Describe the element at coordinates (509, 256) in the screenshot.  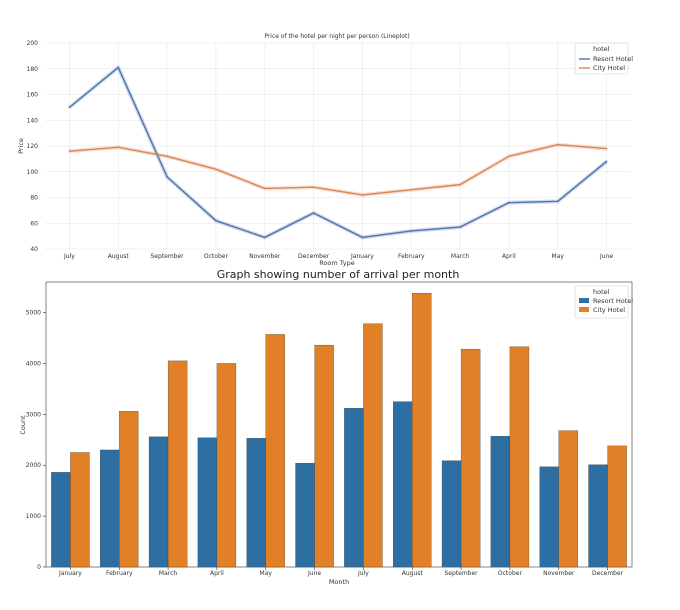
I see `line-x-tick-label-april: April` at that location.